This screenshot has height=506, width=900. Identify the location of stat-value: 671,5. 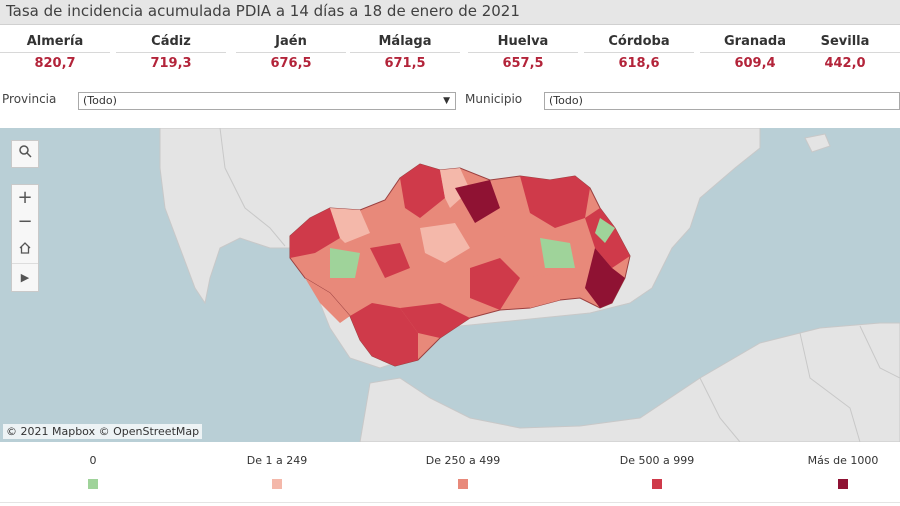
(405, 63).